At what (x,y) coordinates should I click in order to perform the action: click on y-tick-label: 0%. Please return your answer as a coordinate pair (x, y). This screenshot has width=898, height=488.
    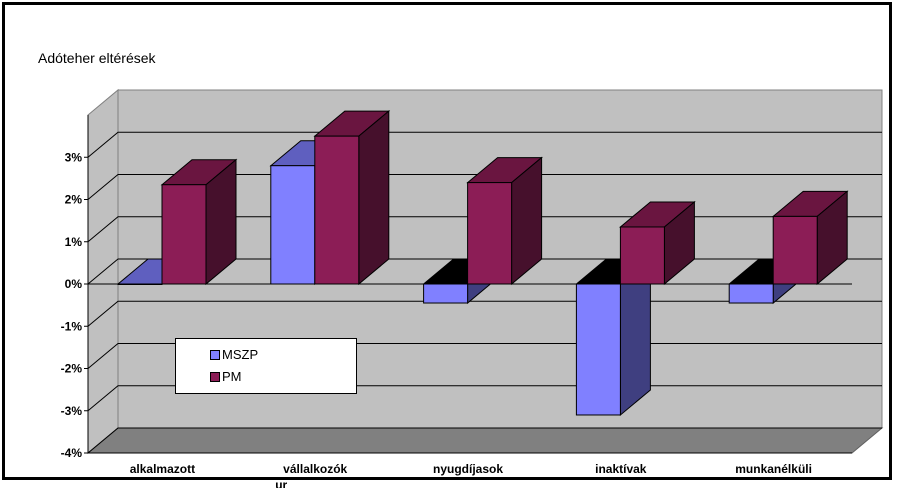
    Looking at the image, I should click on (74, 284).